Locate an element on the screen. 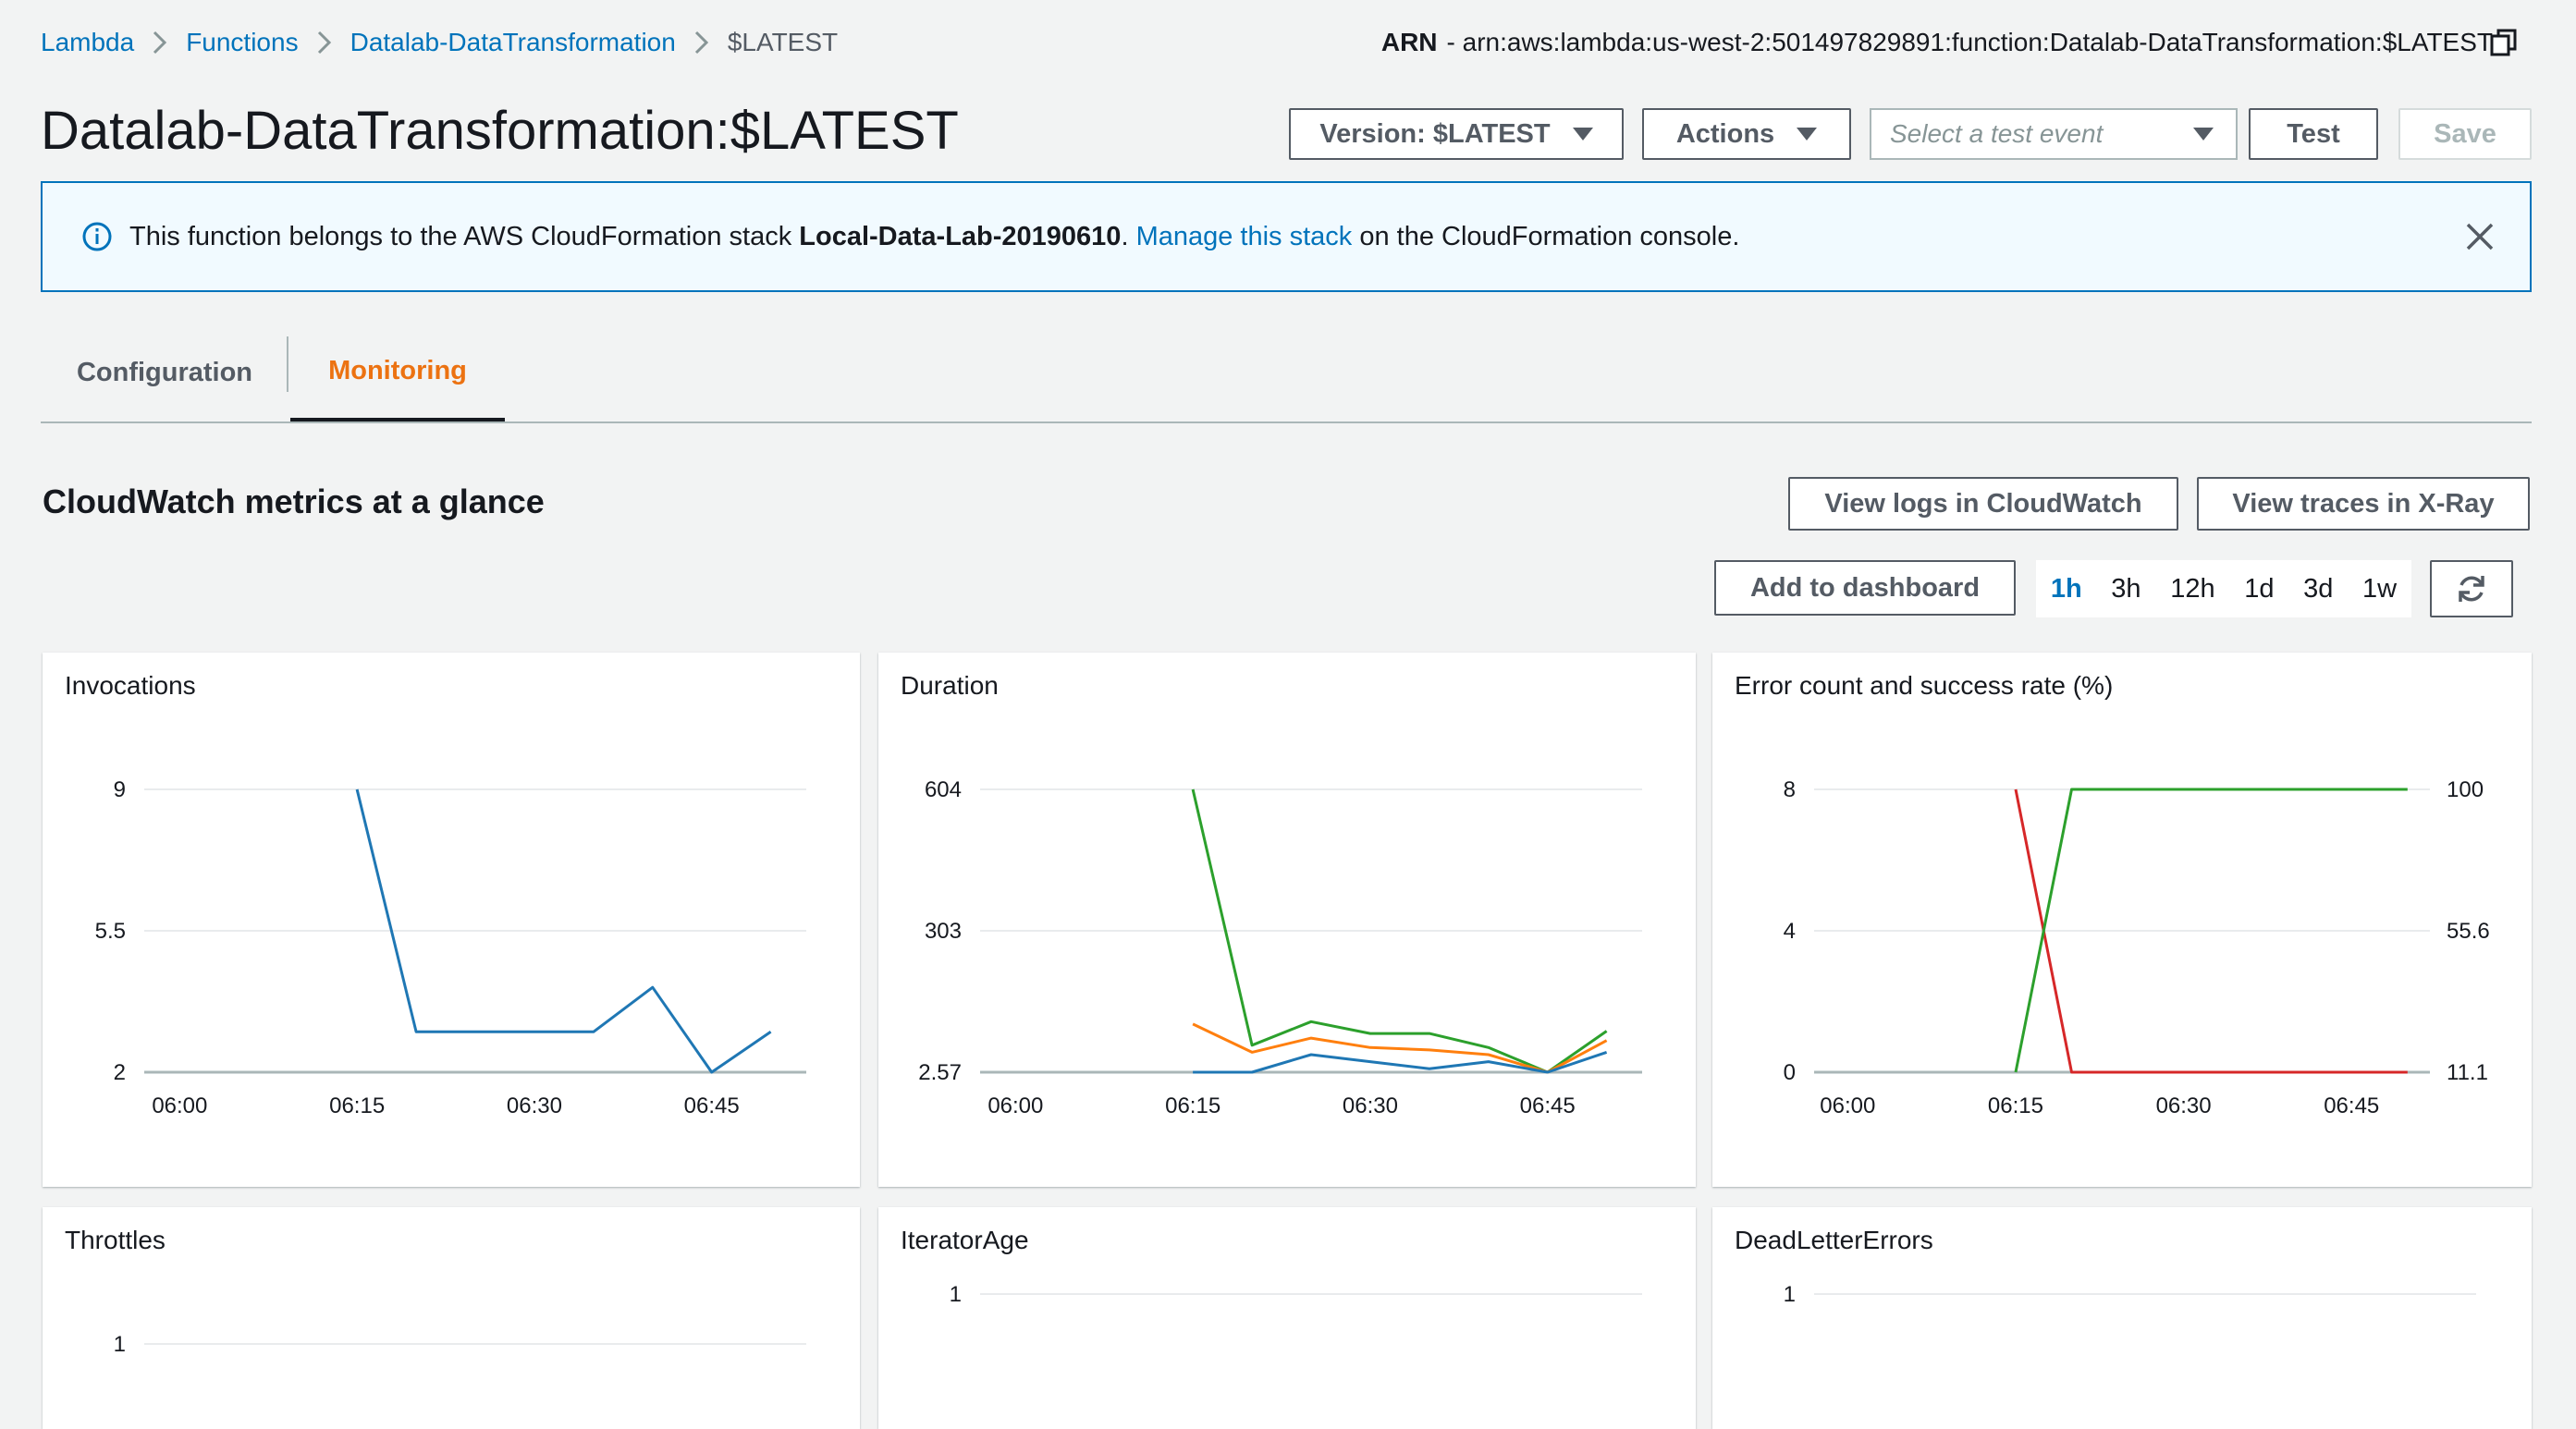  y2-tick-label: 55.6 is located at coordinates (2468, 931).